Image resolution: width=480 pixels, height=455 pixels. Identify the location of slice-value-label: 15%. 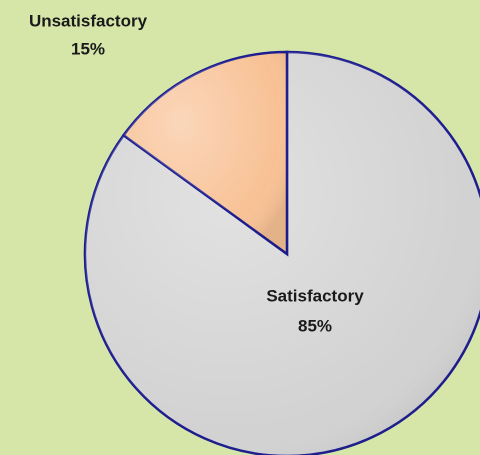
(88, 48).